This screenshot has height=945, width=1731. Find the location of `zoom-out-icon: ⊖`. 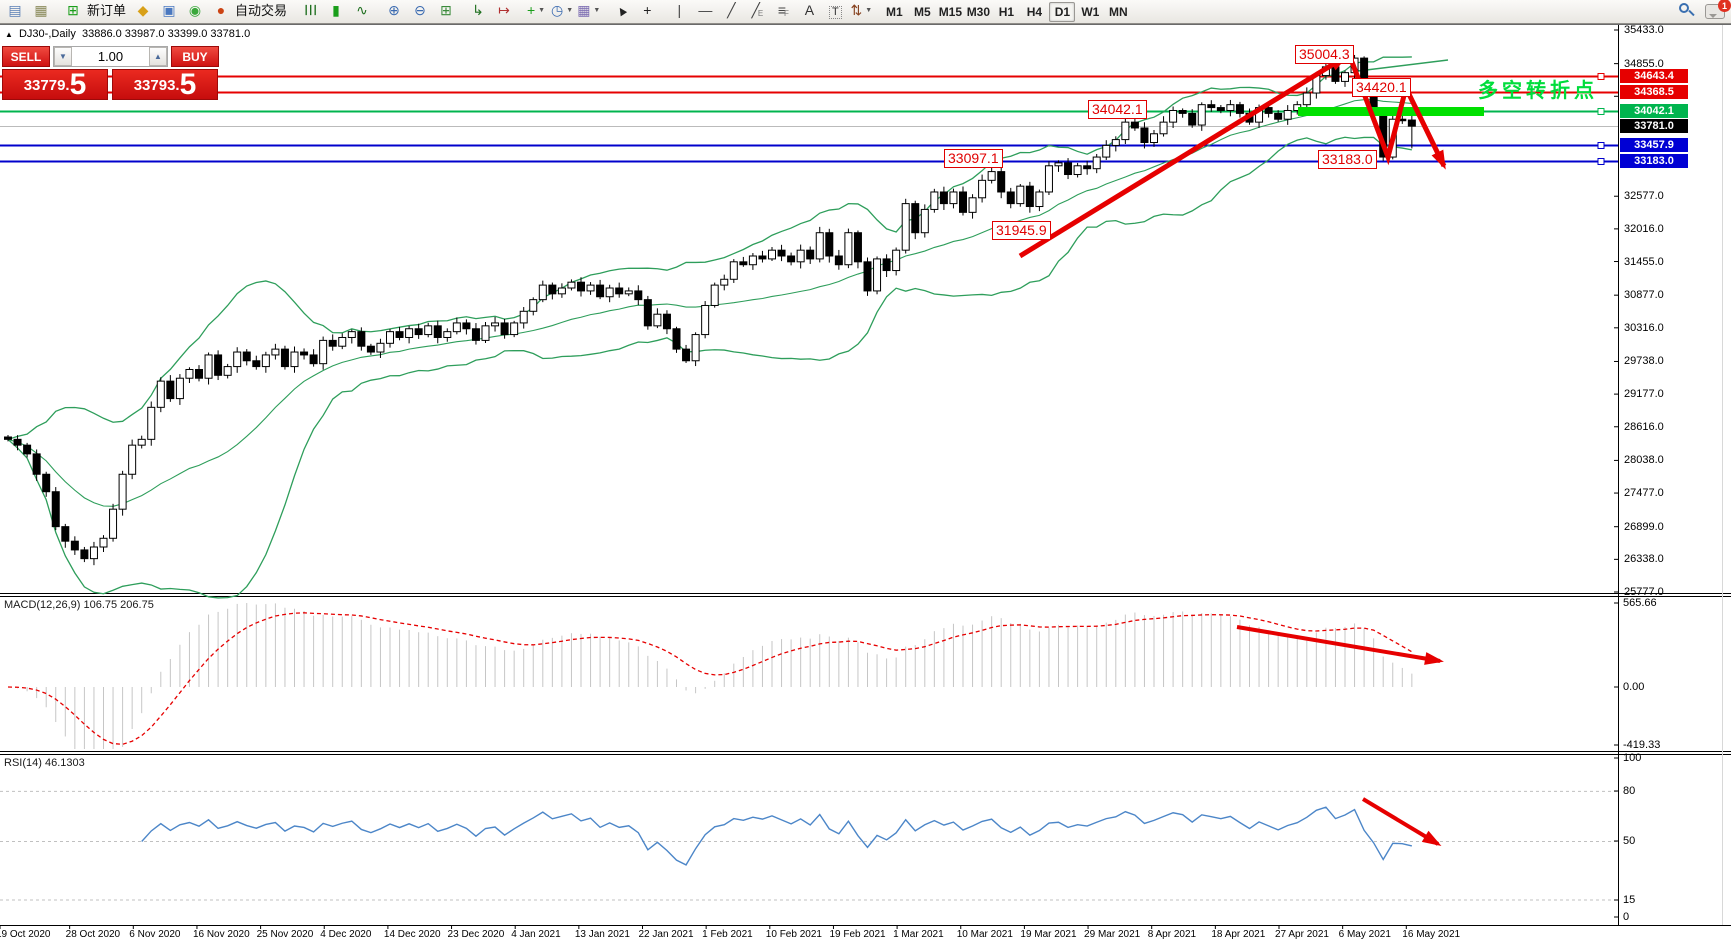

zoom-out-icon: ⊖ is located at coordinates (420, 10).